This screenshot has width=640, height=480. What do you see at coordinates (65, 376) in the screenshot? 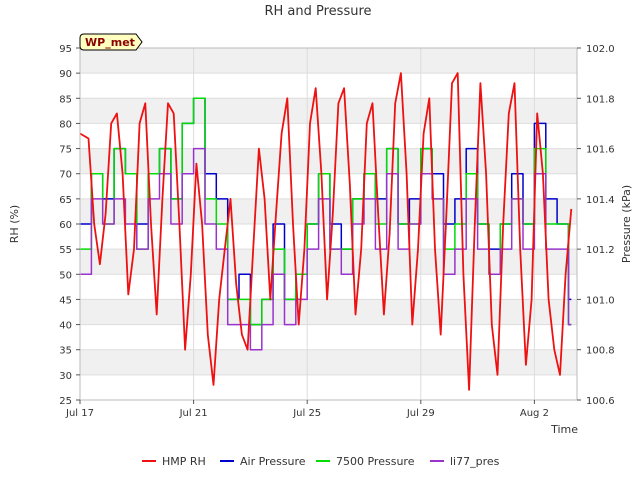
I see `y-tick-label: 30` at bounding box center [65, 376].